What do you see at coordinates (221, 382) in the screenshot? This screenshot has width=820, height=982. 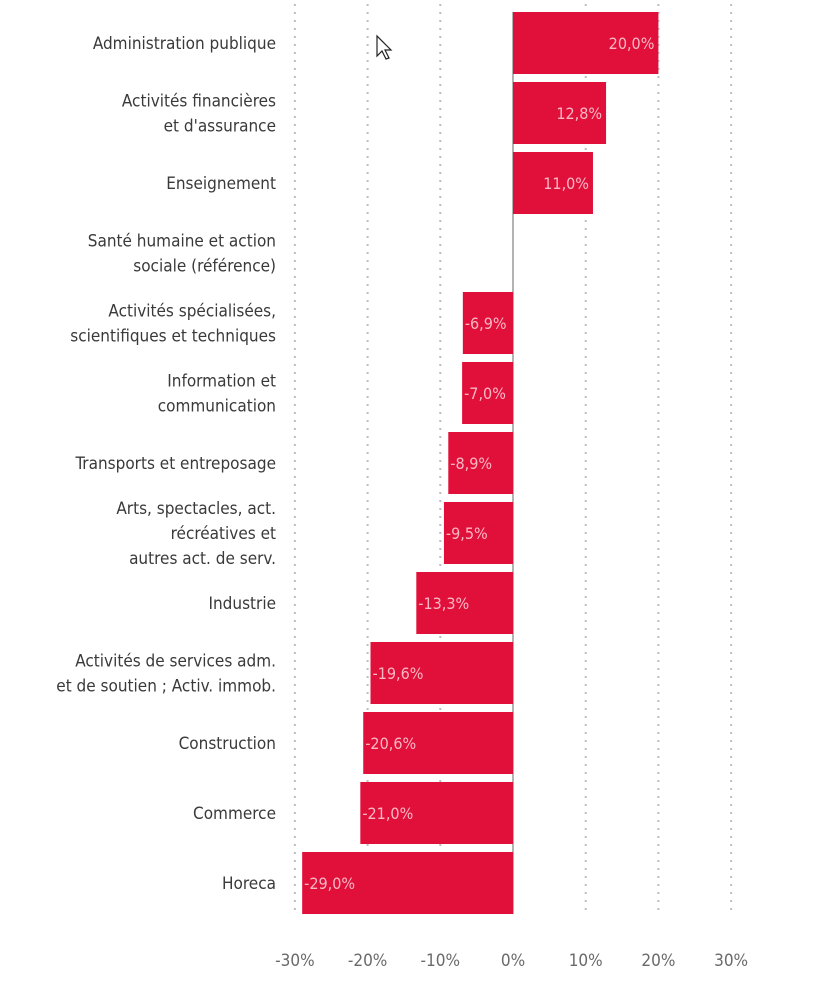 I see `category-label-line: Information et` at bounding box center [221, 382].